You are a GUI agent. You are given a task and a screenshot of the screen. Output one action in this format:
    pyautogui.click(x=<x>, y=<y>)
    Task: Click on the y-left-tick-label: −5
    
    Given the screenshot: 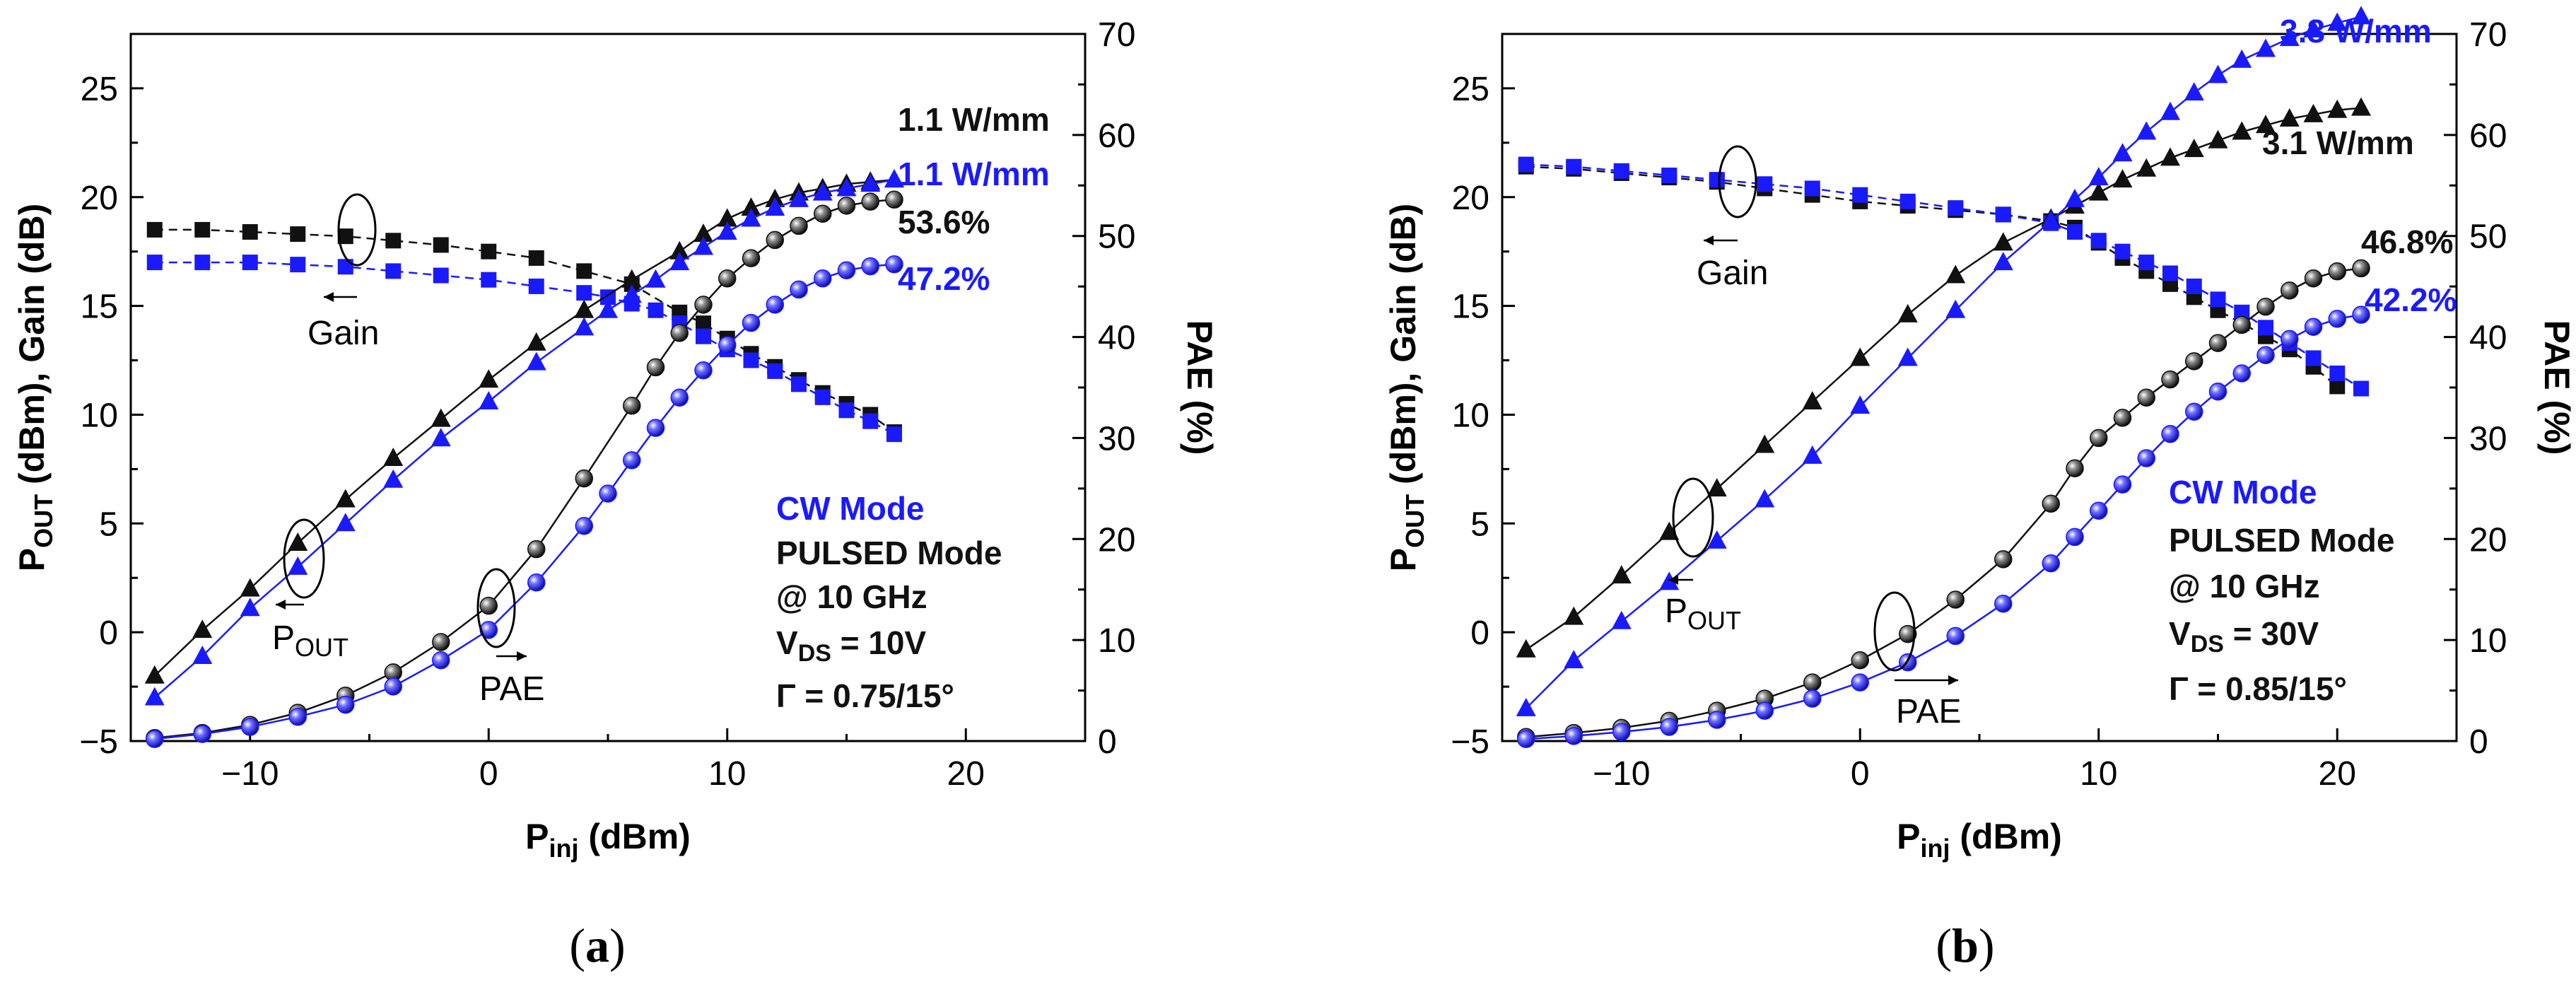 What is the action you would take?
    pyautogui.click(x=98, y=742)
    